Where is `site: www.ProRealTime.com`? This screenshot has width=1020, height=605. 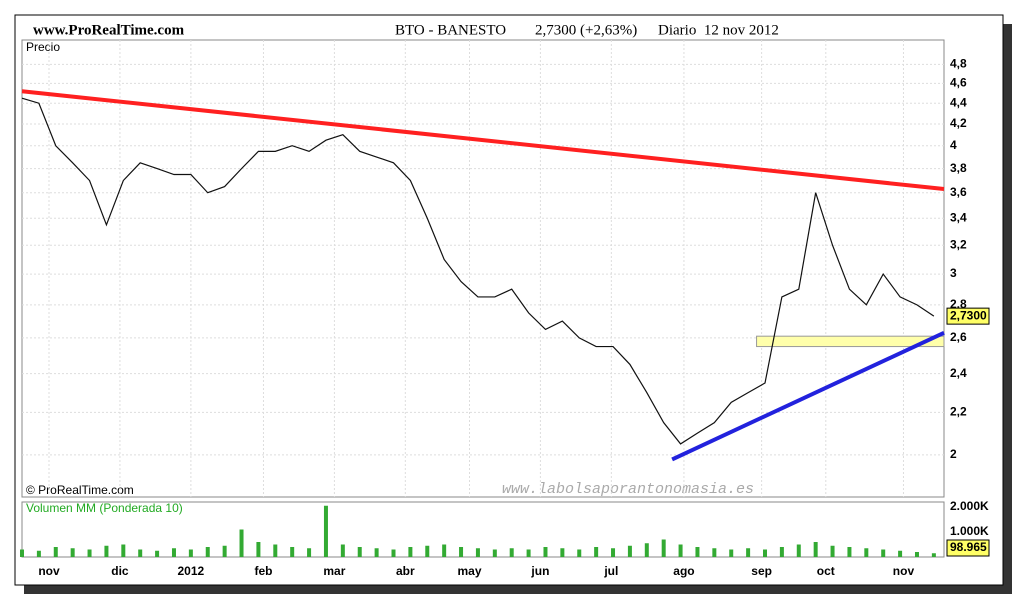
site: www.ProRealTime.com is located at coordinates (109, 30).